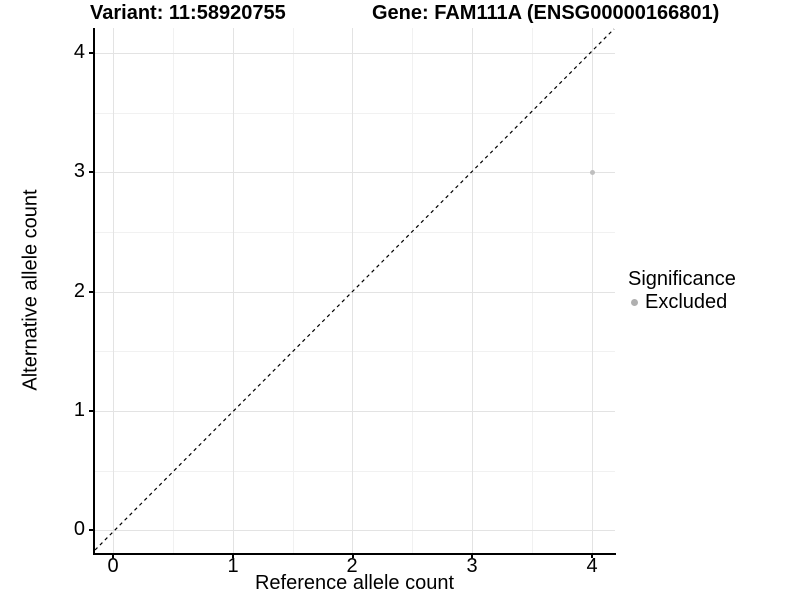  I want to click on y-tick-label-0: 0, so click(79, 529).